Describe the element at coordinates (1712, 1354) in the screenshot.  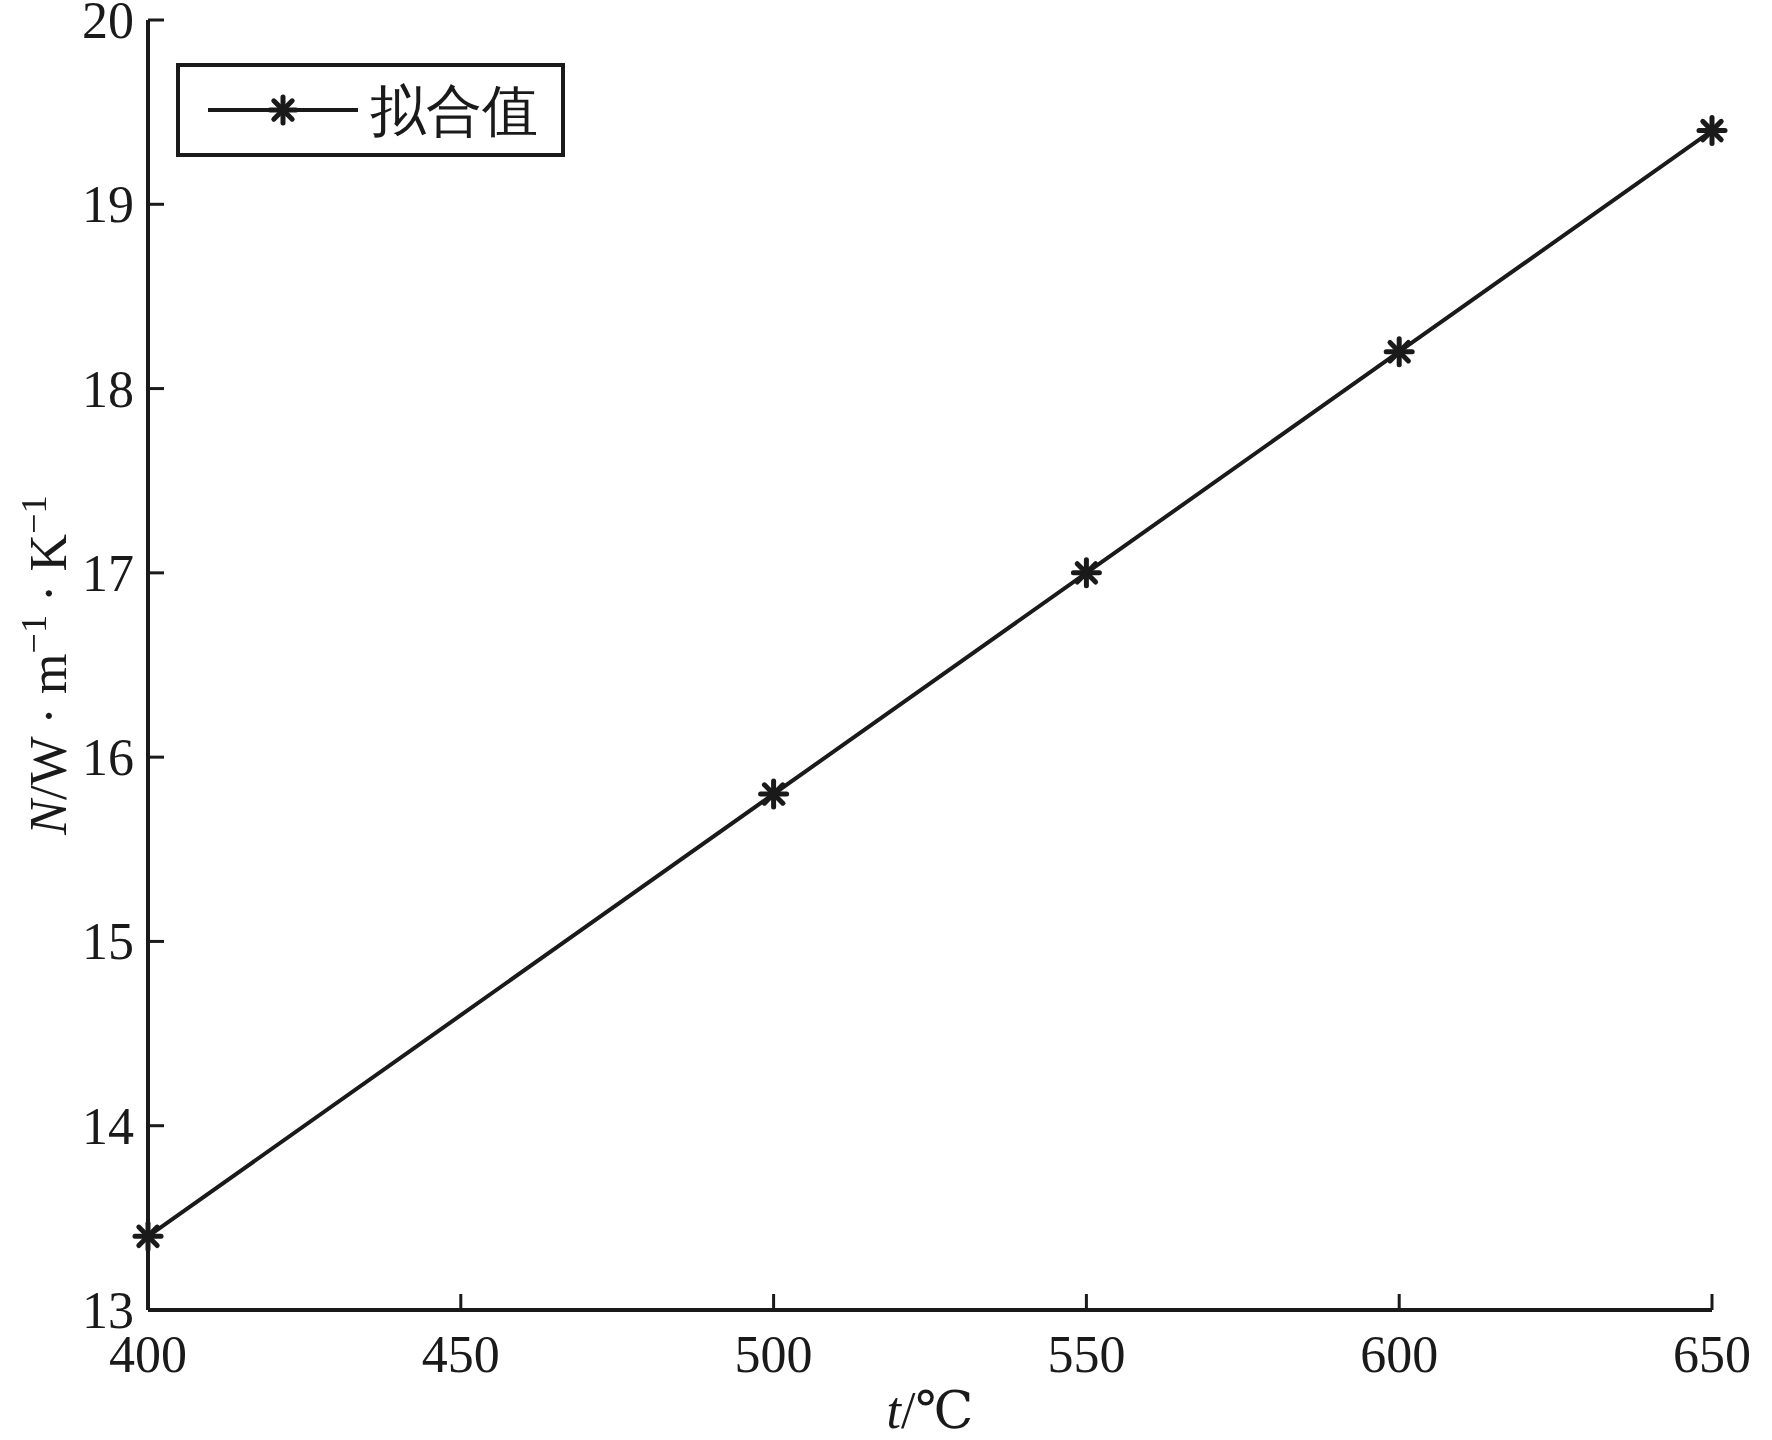
I see `x-tick-label: 650` at that location.